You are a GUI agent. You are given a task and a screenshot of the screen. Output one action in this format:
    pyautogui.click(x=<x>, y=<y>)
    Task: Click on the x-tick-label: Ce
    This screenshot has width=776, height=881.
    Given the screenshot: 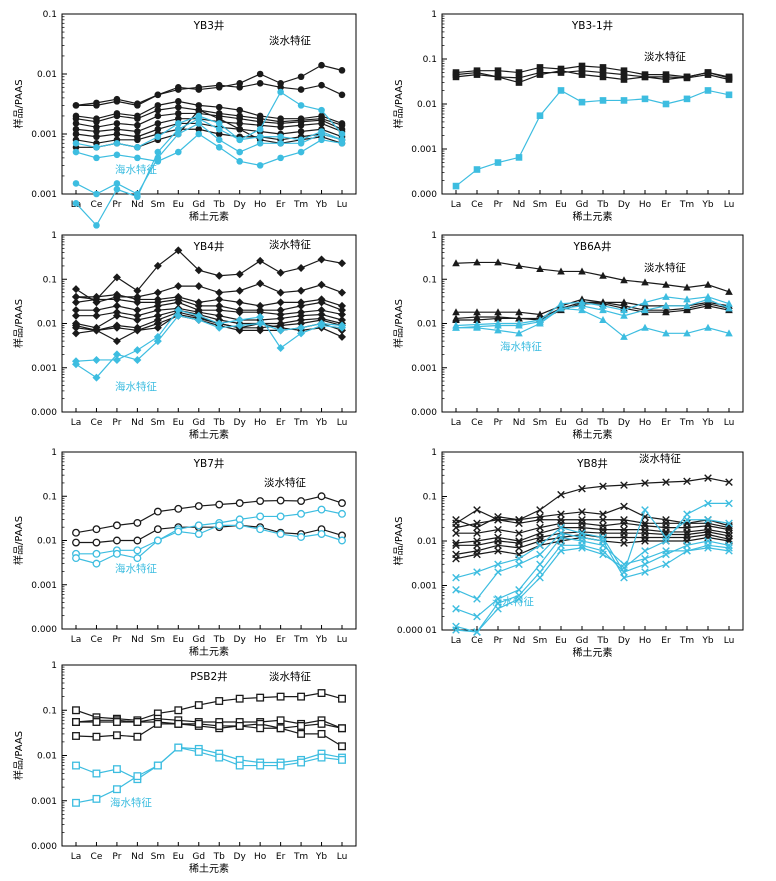 What is the action you would take?
    pyautogui.click(x=477, y=641)
    